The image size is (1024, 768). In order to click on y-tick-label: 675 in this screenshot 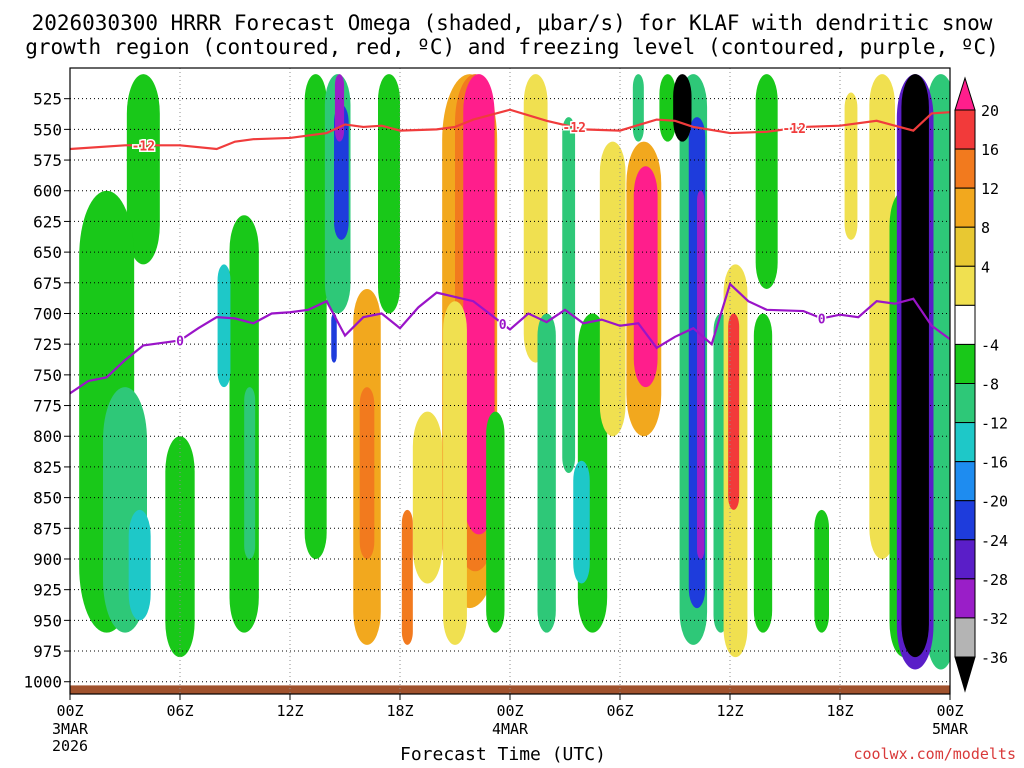, I will do `click(47, 283)`.